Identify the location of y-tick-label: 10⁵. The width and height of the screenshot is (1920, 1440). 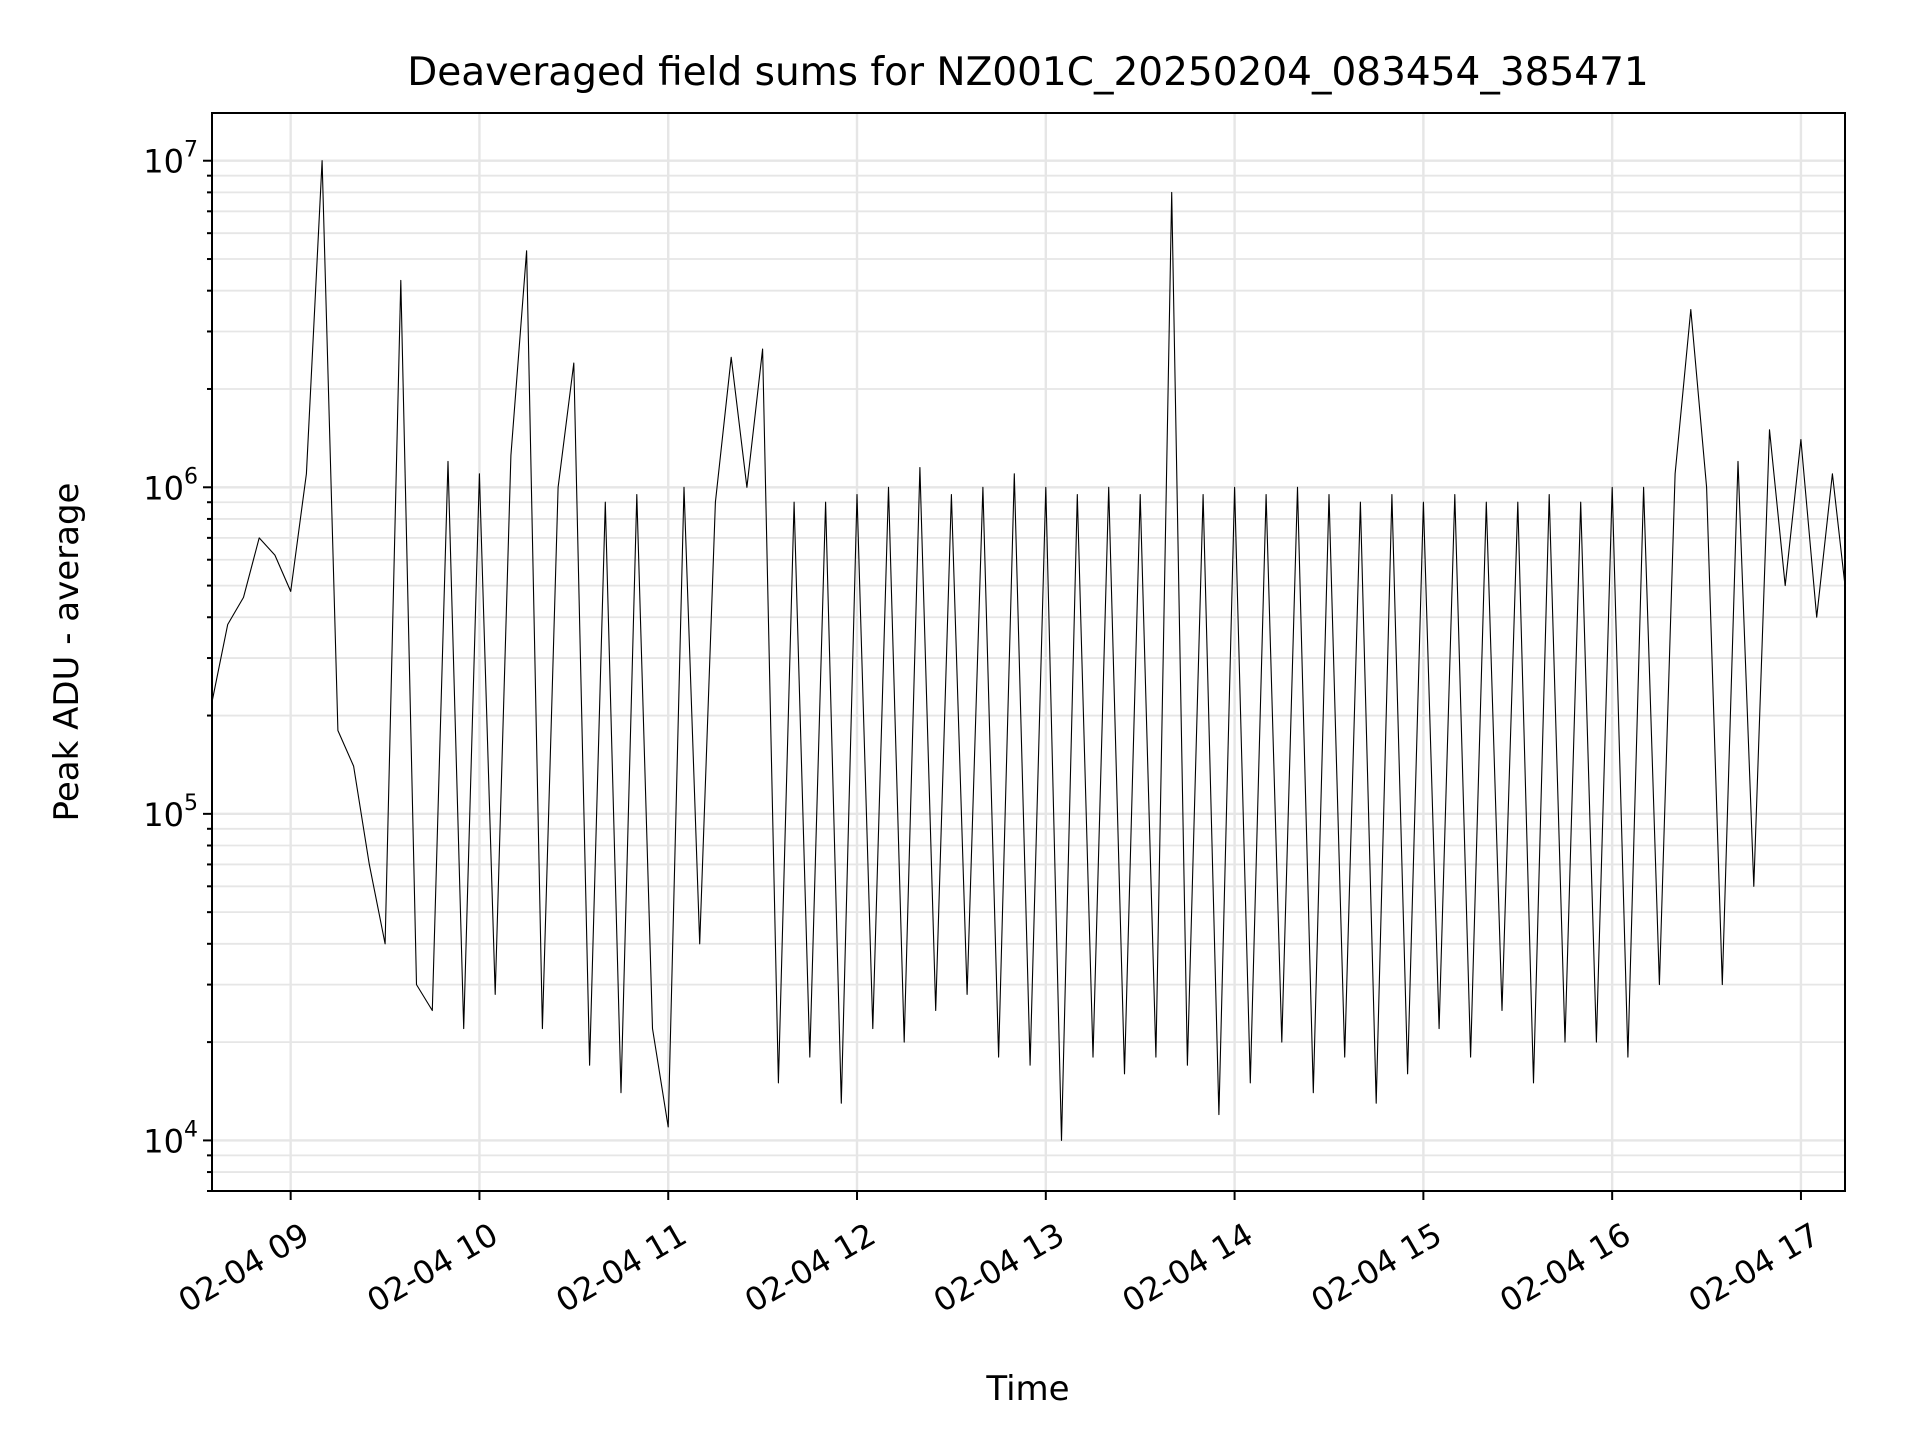
(170, 812).